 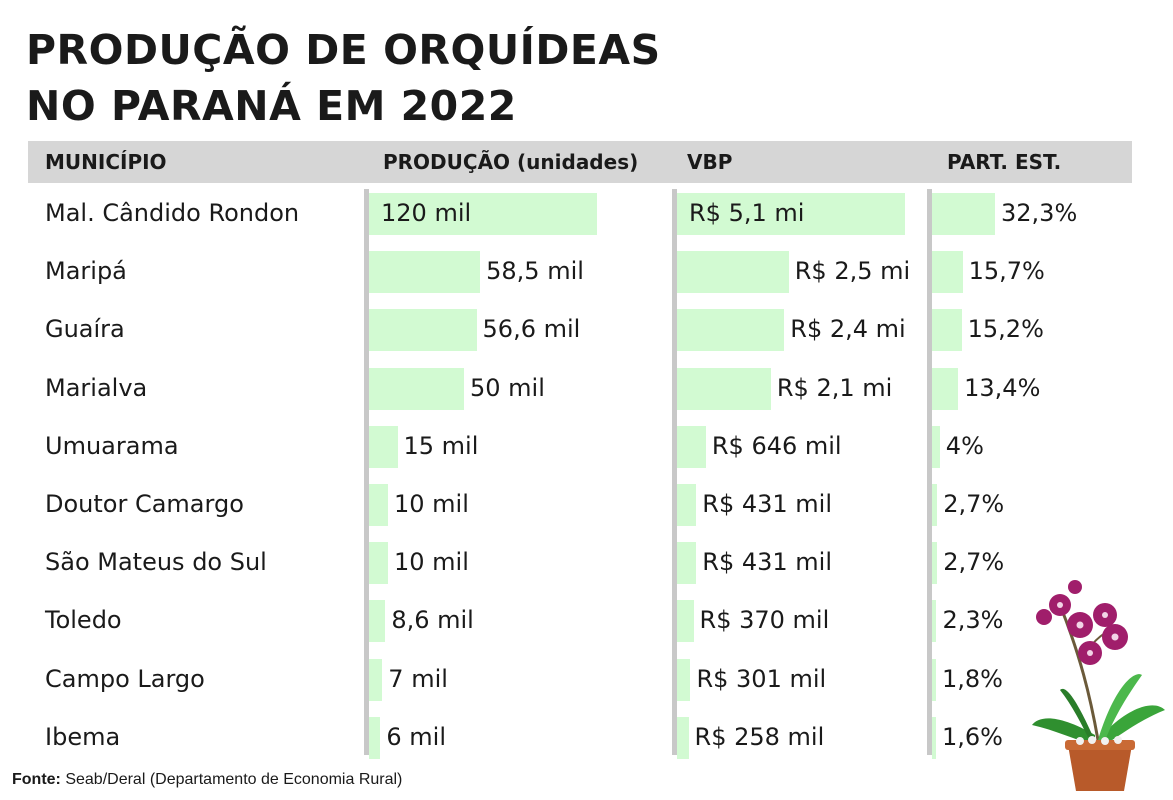 What do you see at coordinates (586, 682) in the screenshot?
I see `table-row: Campo Largo 7 mil R$ 301 mil 1,8%` at bounding box center [586, 682].